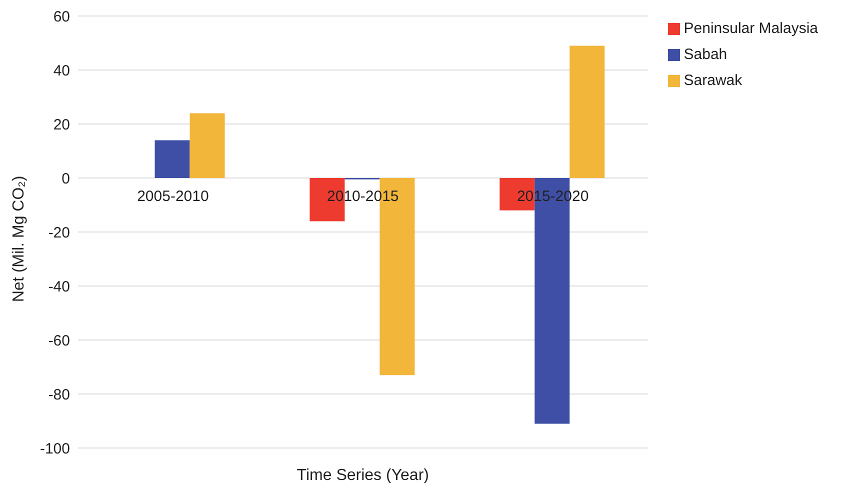 The image size is (847, 493). Describe the element at coordinates (59, 341) in the screenshot. I see `y-tick-label: -60` at that location.